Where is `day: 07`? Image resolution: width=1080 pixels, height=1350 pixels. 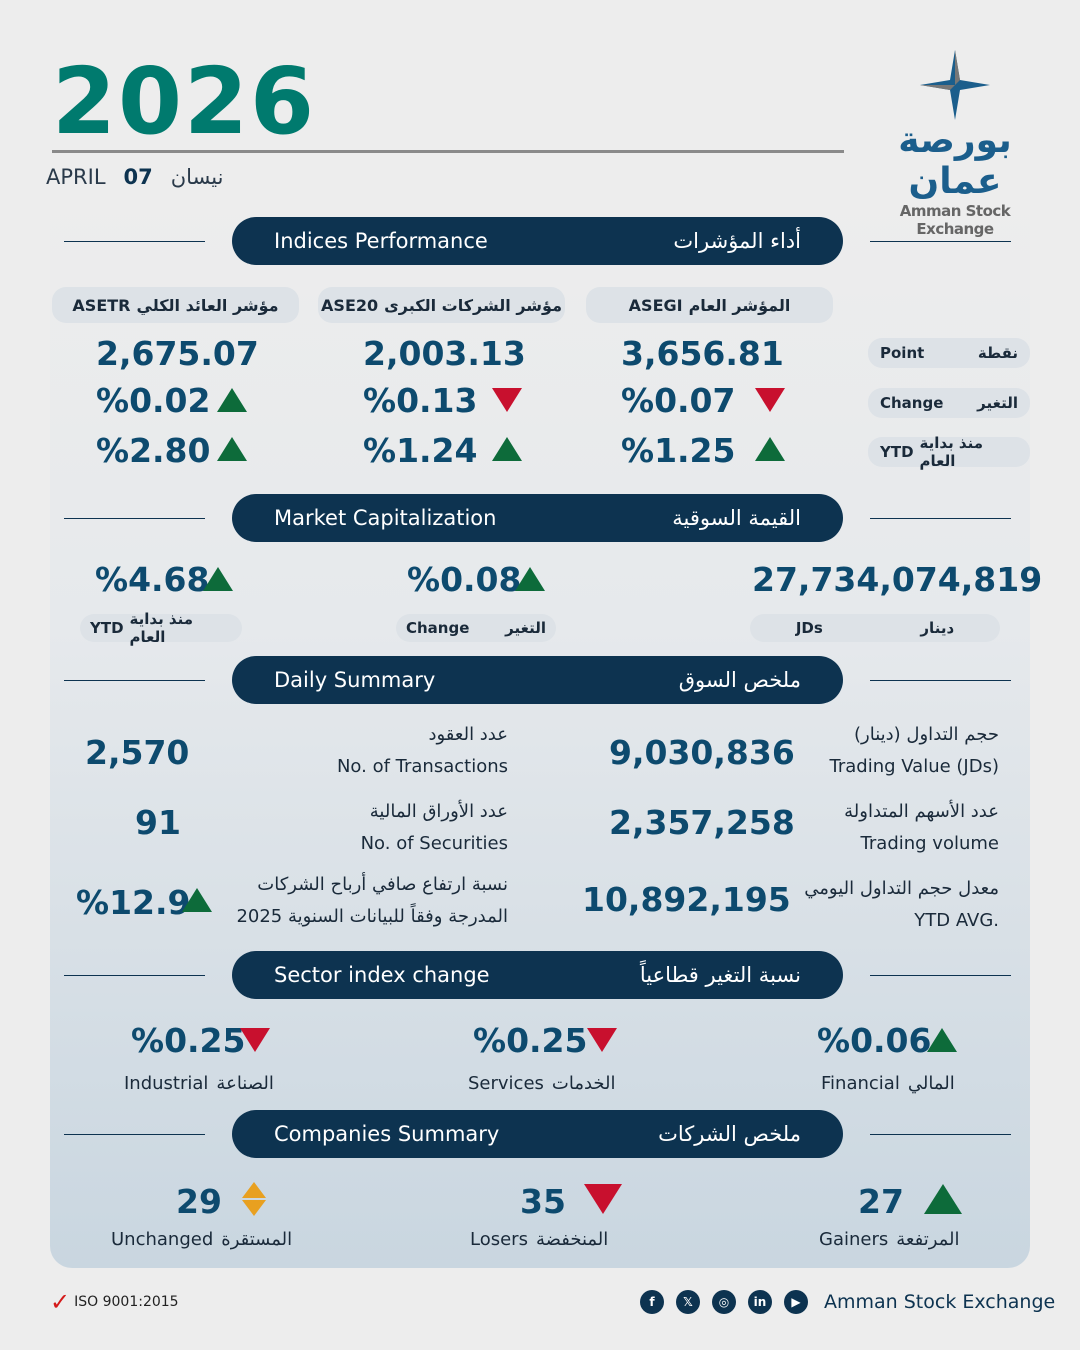 day: 07 is located at coordinates (138, 177).